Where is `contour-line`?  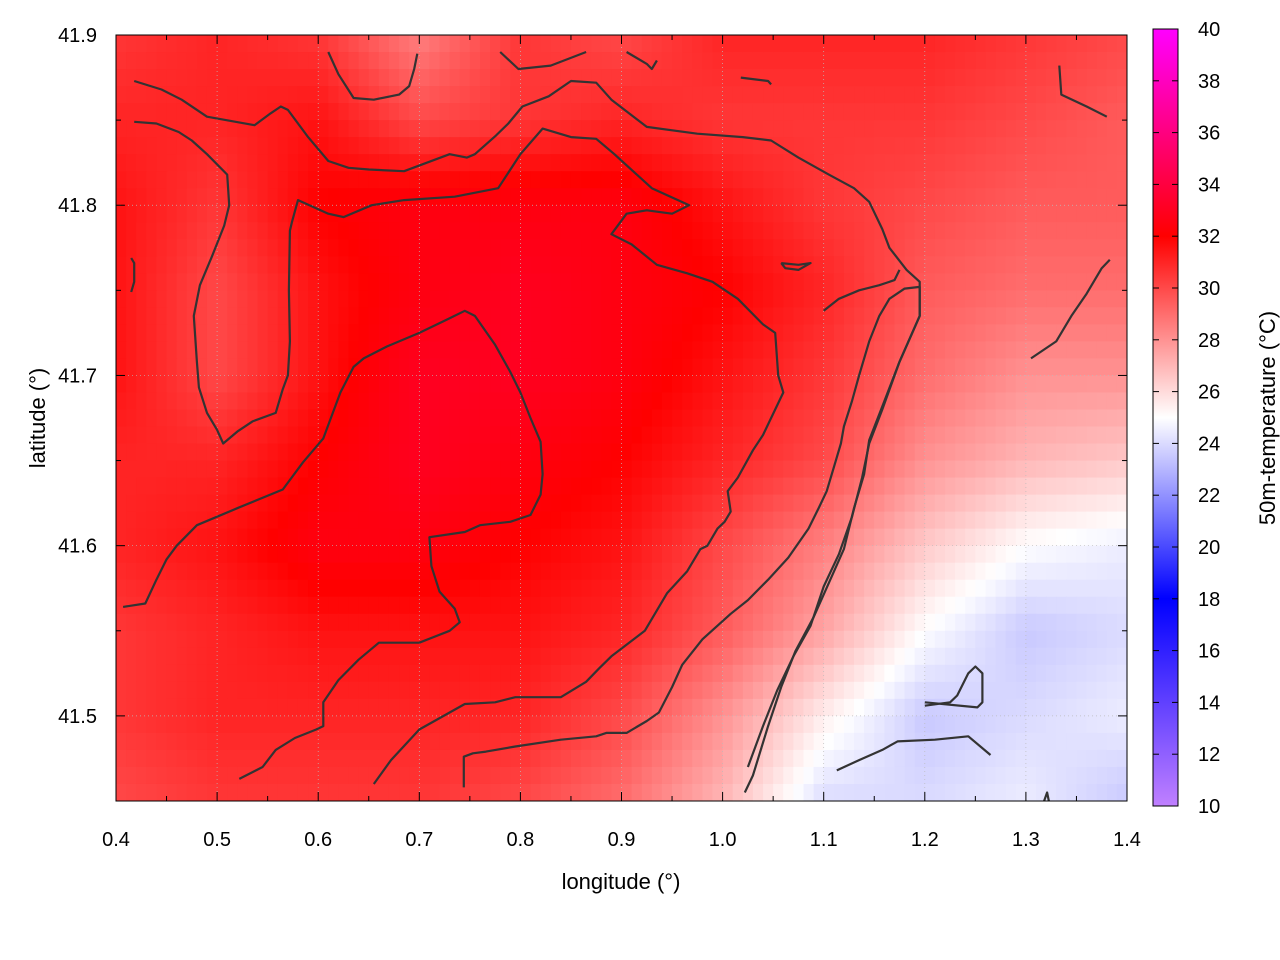 contour-line is located at coordinates (862, 290).